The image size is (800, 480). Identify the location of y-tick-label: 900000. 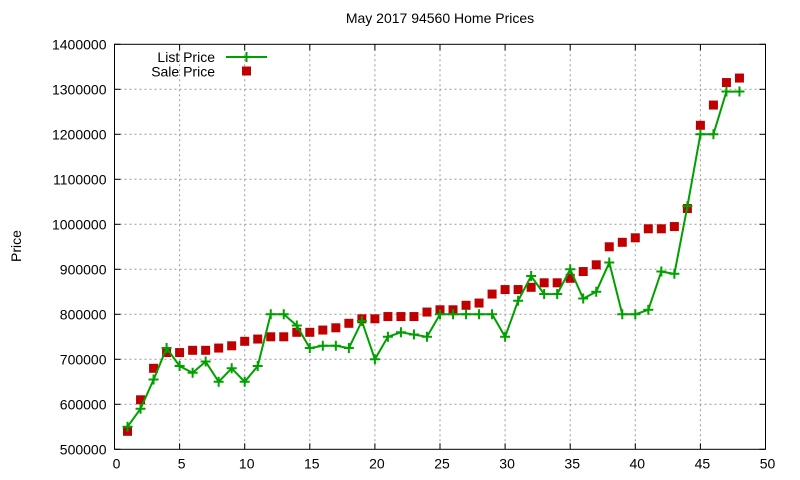
(83, 269).